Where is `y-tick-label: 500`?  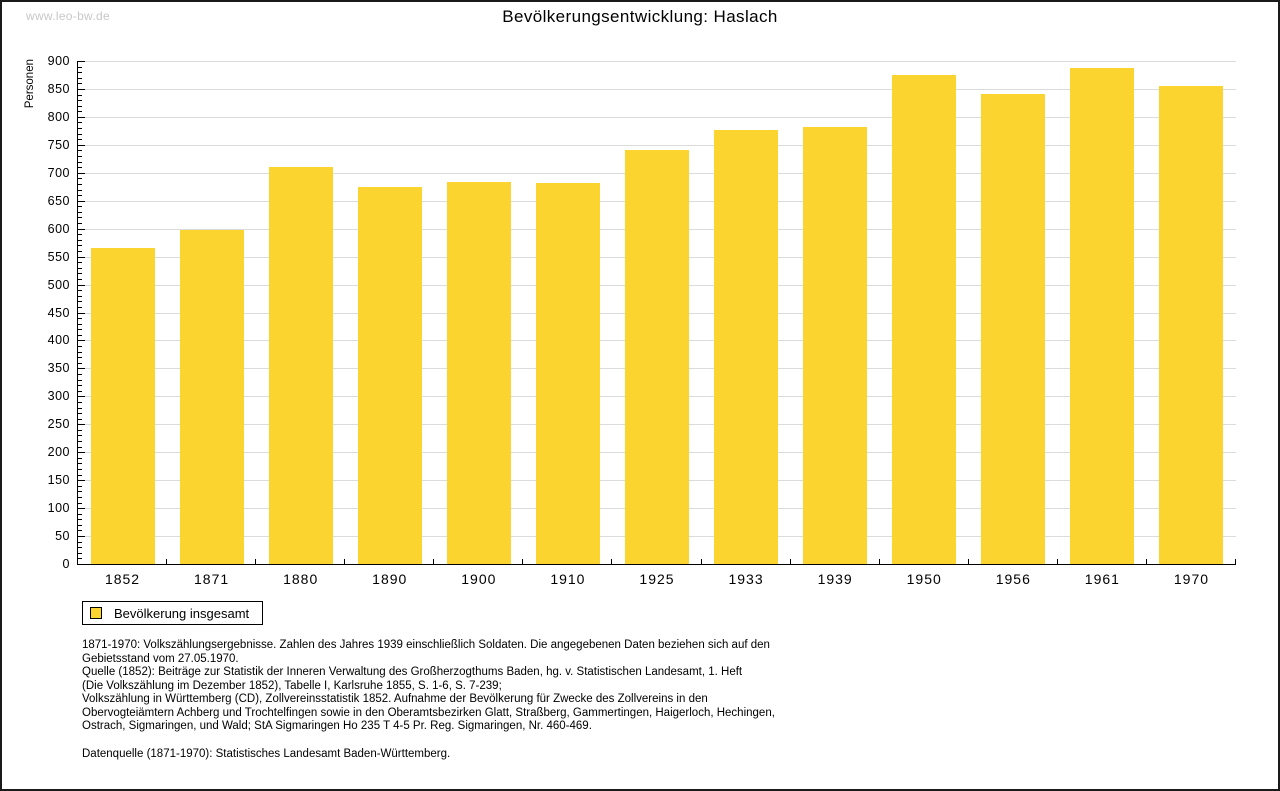
y-tick-label: 500 is located at coordinates (58, 284).